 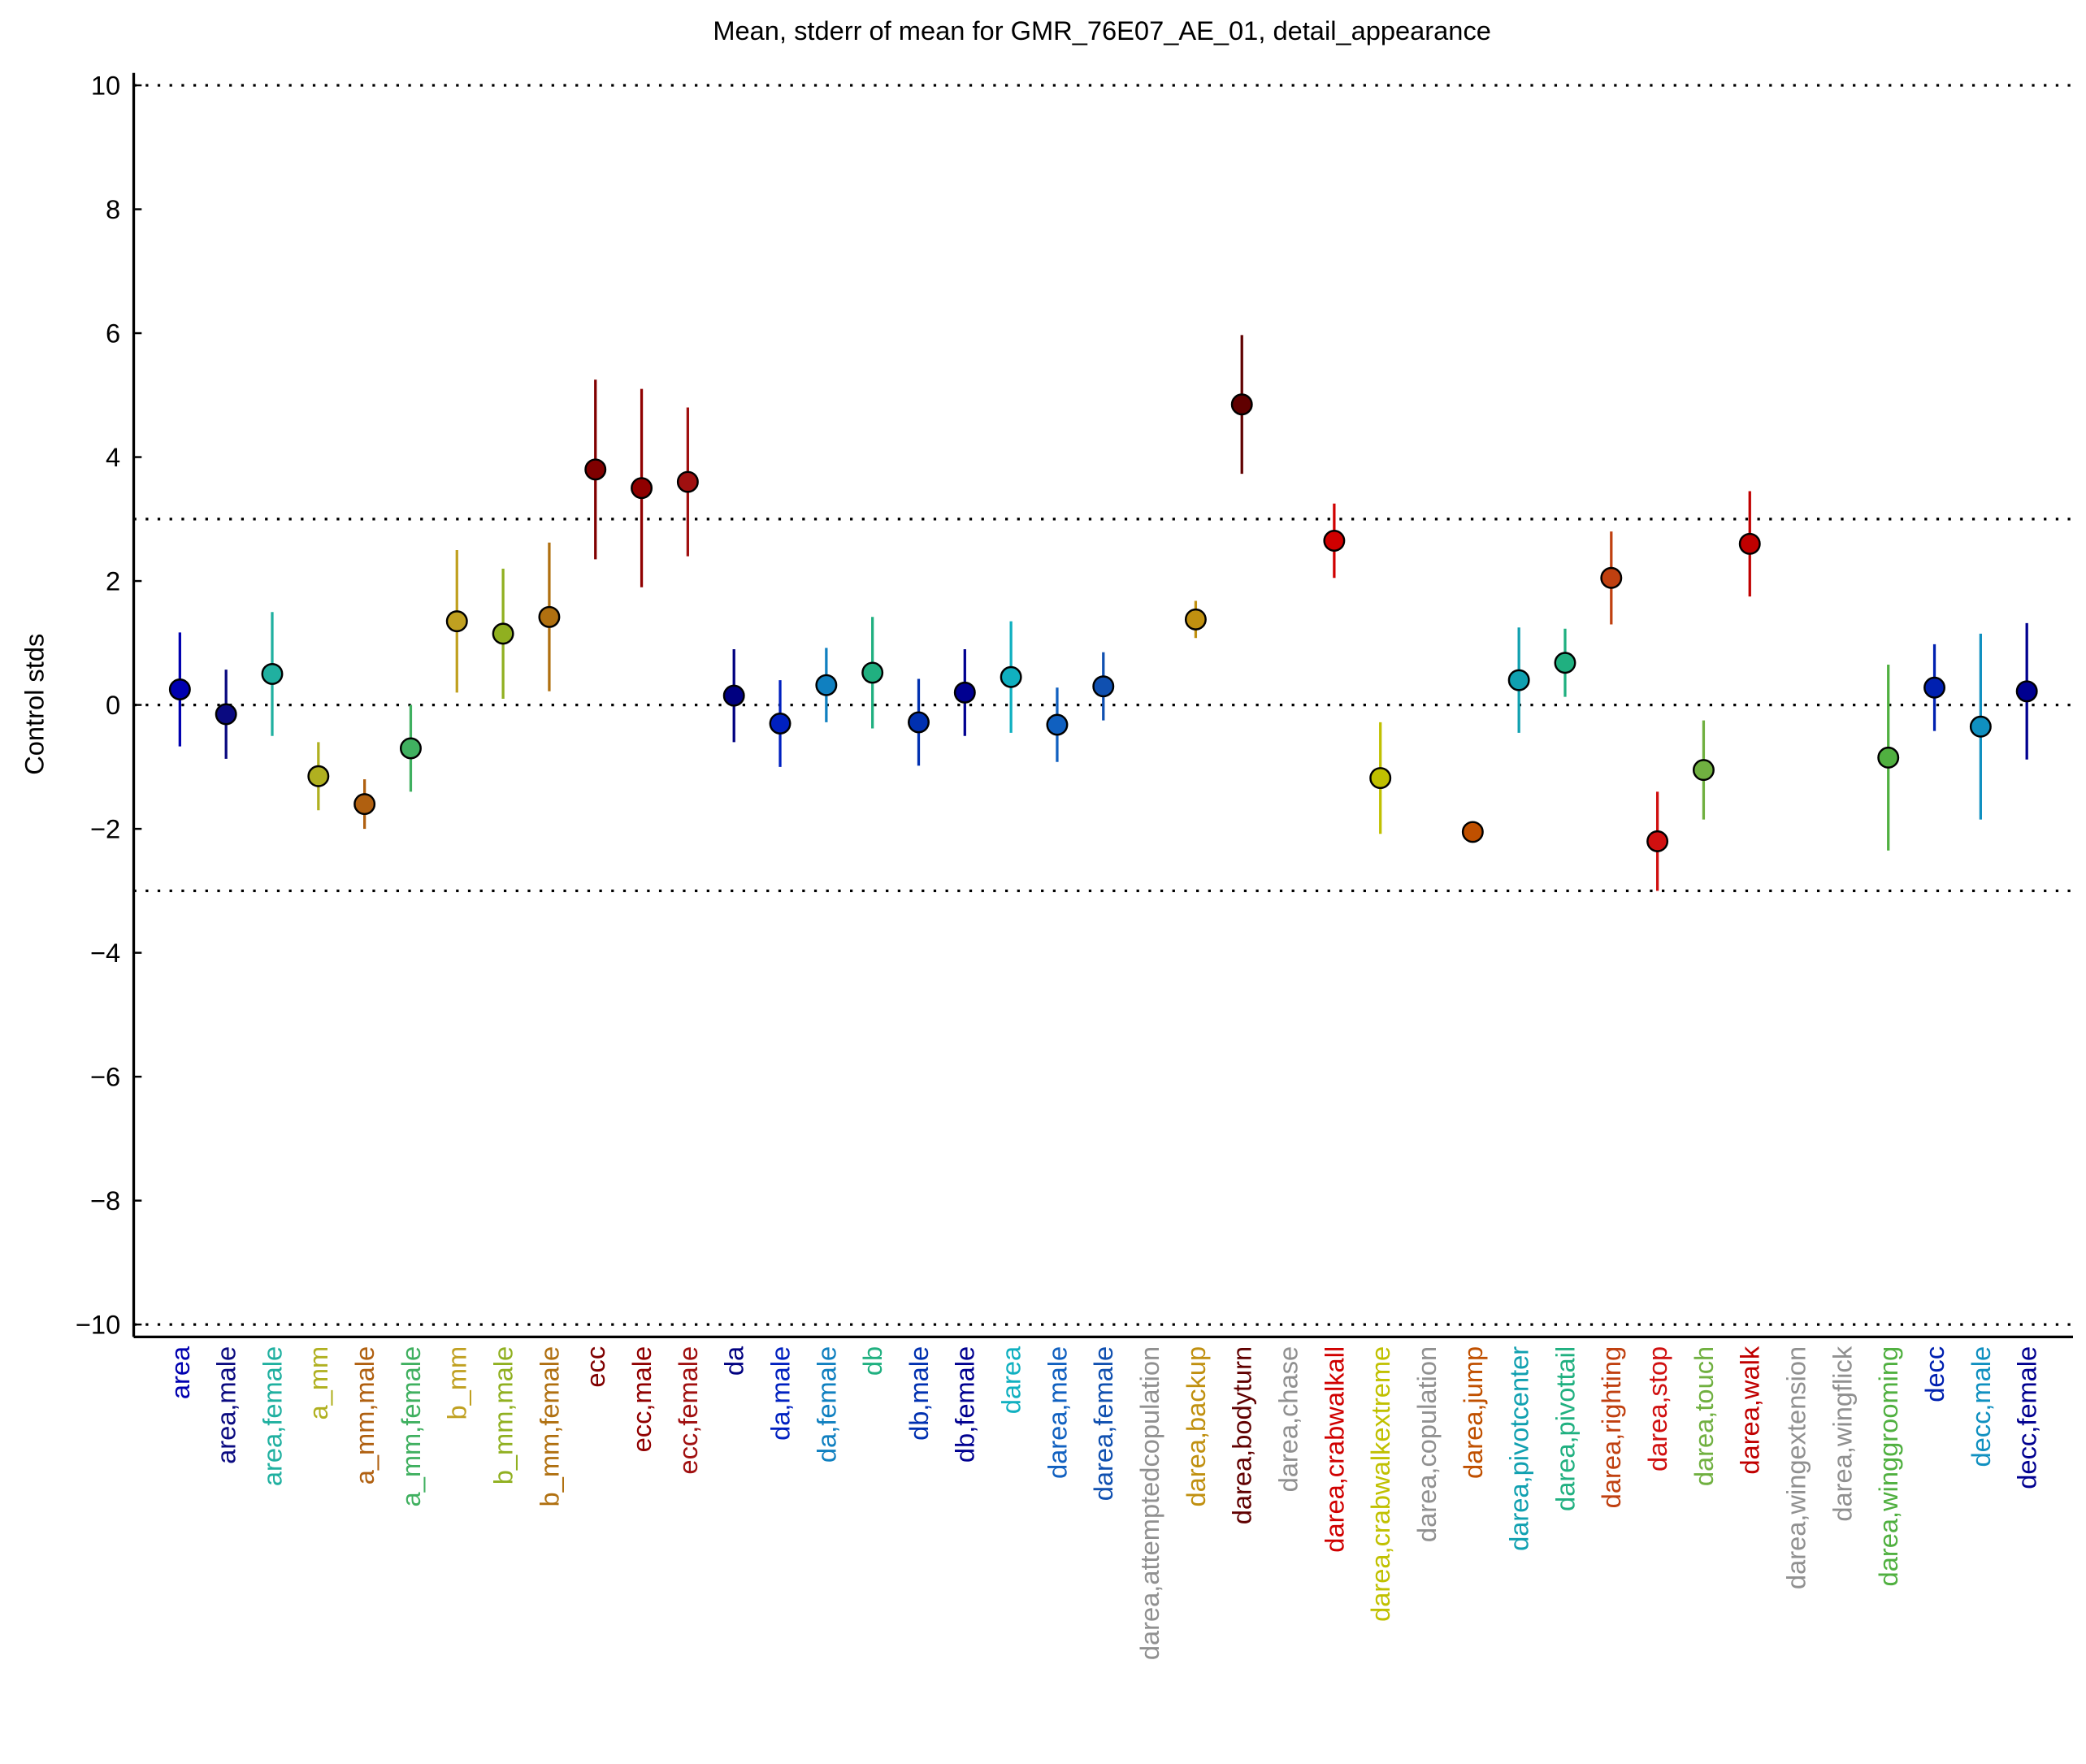 I want to click on x-tick-label: darea,stop, so click(x=1657, y=1408).